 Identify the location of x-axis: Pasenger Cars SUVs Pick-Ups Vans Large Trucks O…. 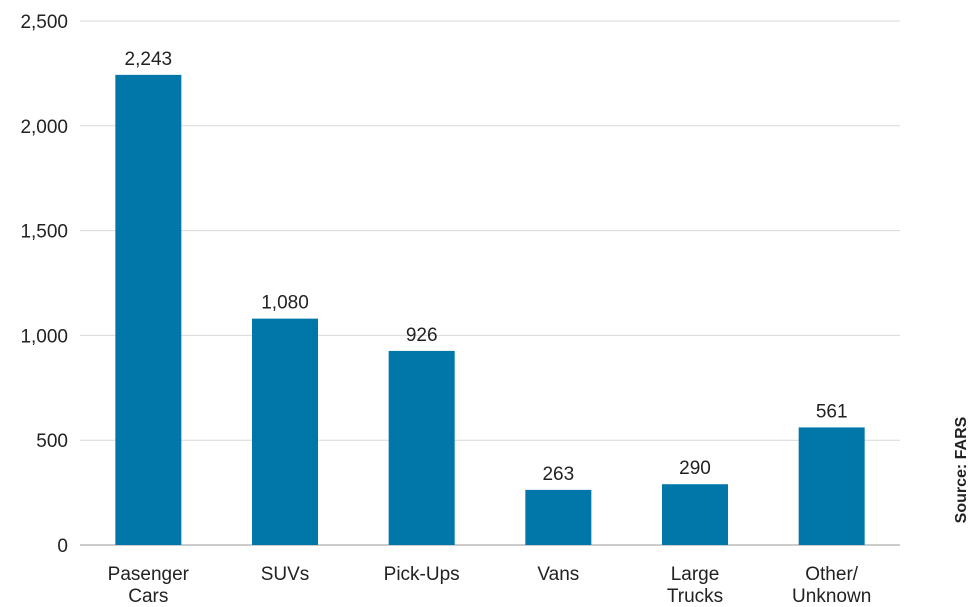
(490, 585).